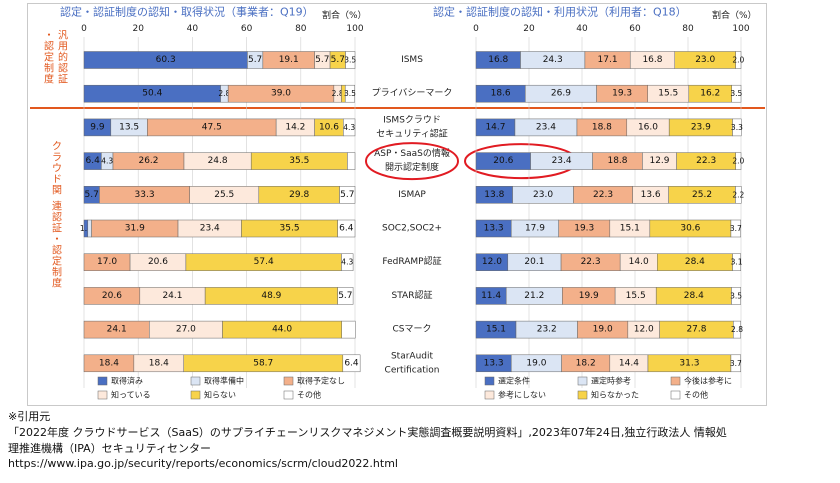  Describe the element at coordinates (187, 12) in the screenshot. I see `left-chart-title: 認定・認証制度の認知・取得状況（事業者：Q19）` at that location.